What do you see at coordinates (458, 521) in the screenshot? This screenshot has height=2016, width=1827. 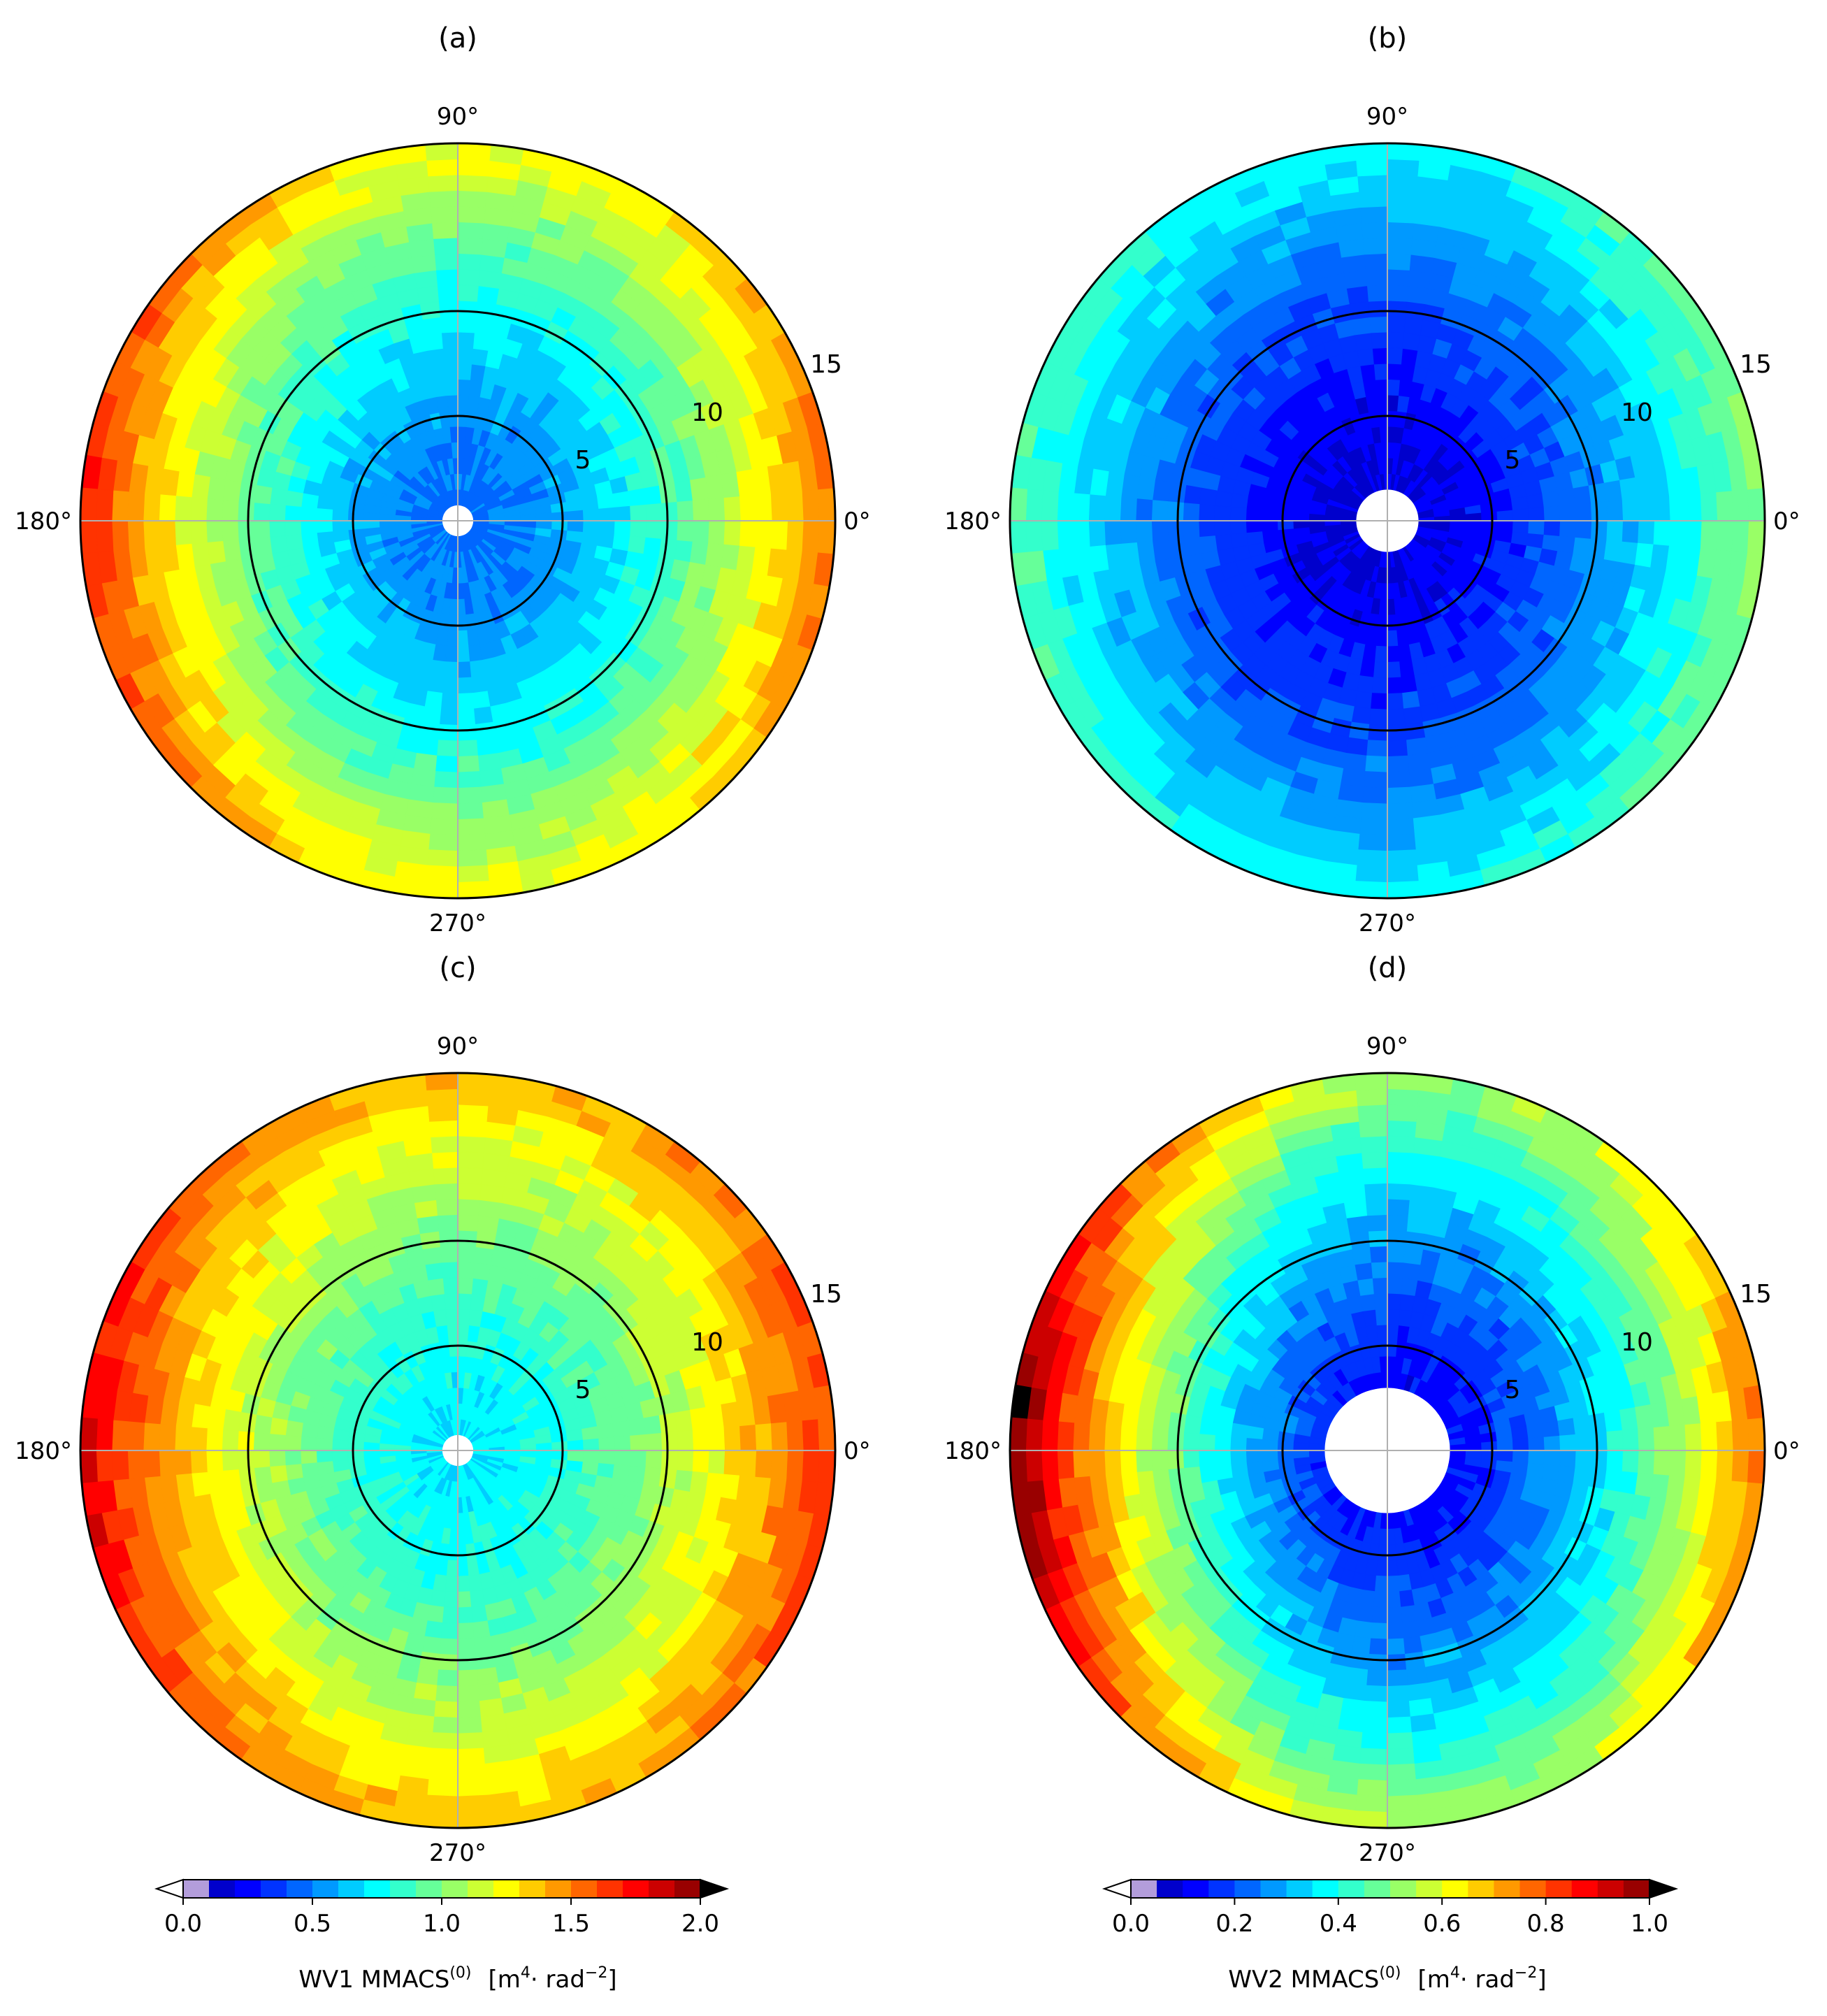 I see `radial-ring` at bounding box center [458, 521].